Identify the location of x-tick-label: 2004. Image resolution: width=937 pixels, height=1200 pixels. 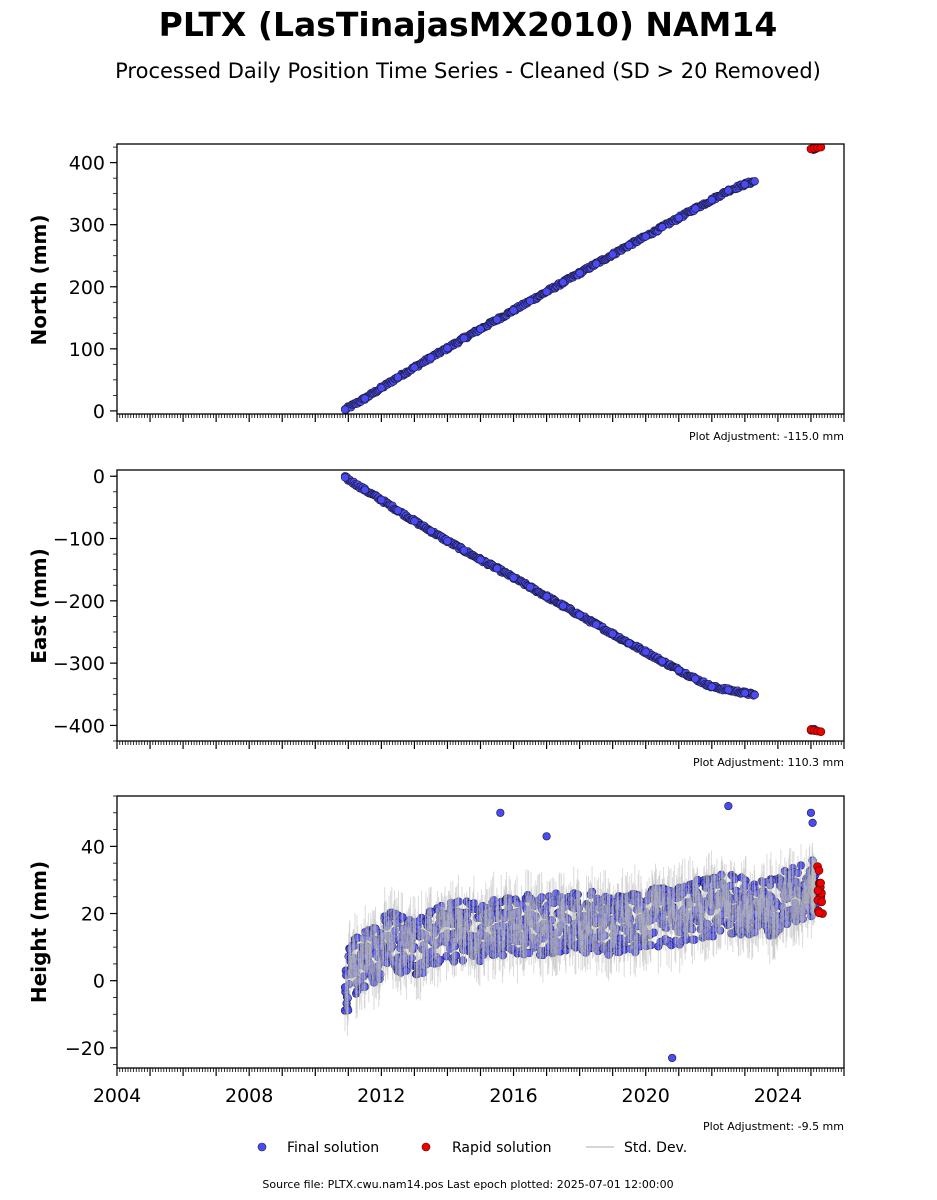
(117, 1096).